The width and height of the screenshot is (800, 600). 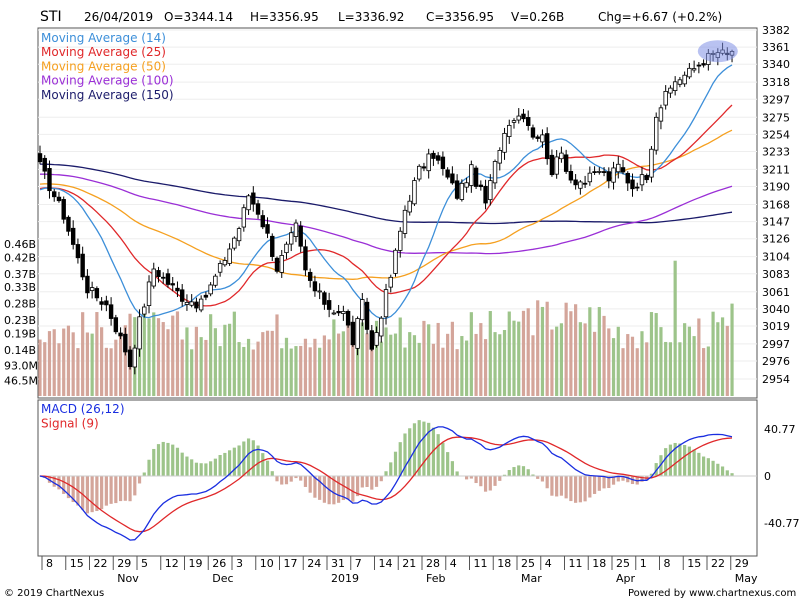 I want to click on x-day-label: 4, so click(x=453, y=563).